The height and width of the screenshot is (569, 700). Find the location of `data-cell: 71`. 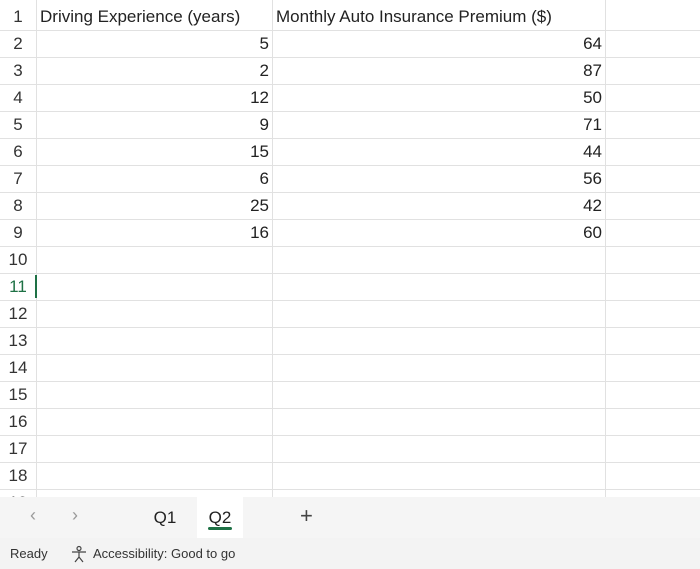

data-cell: 71 is located at coordinates (592, 124).